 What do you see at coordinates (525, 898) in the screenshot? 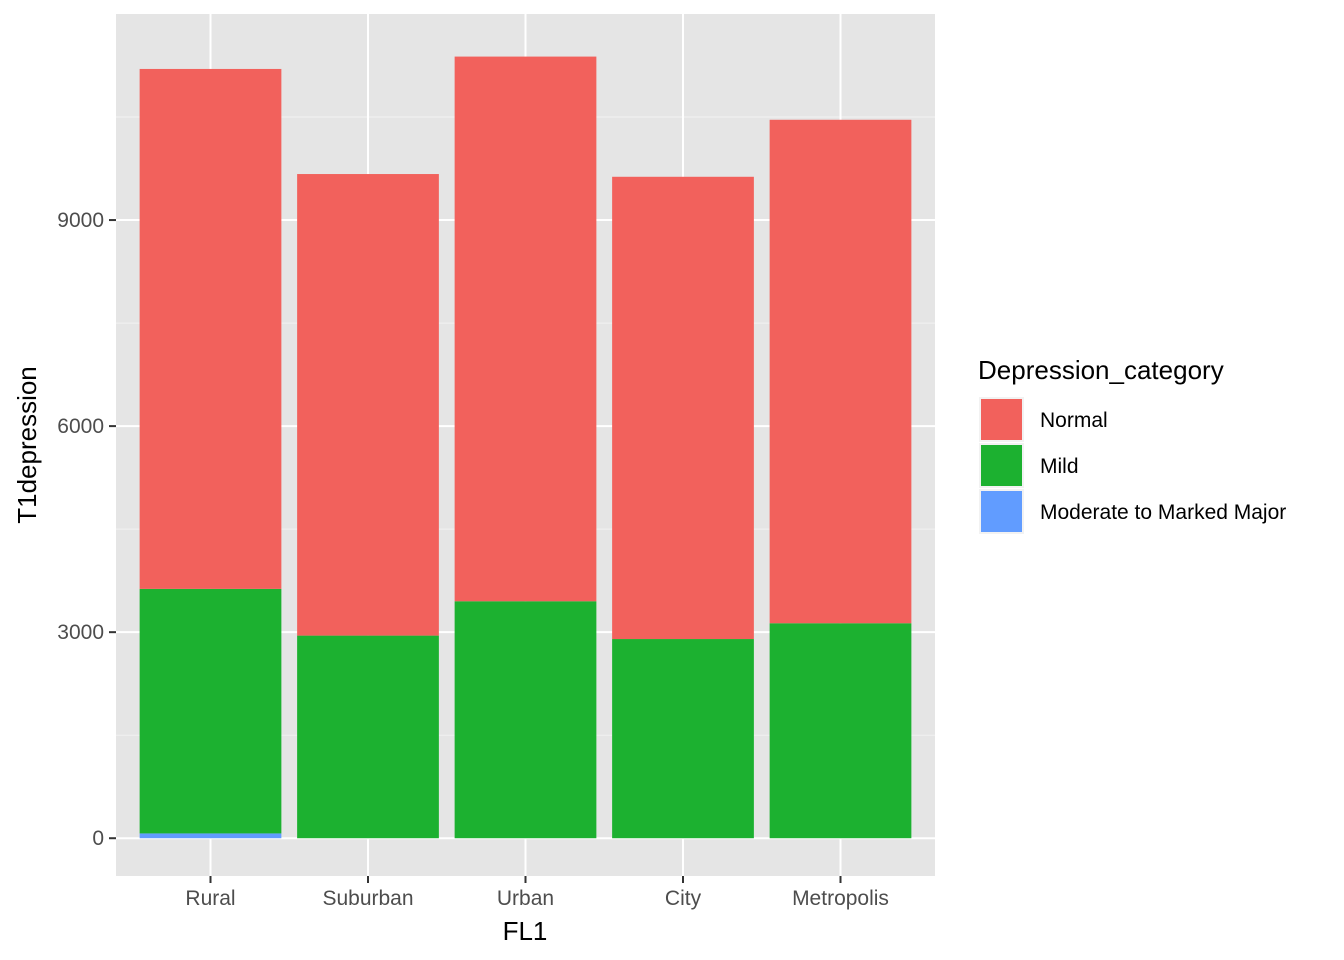
I see `x-tick-label: Urban` at bounding box center [525, 898].